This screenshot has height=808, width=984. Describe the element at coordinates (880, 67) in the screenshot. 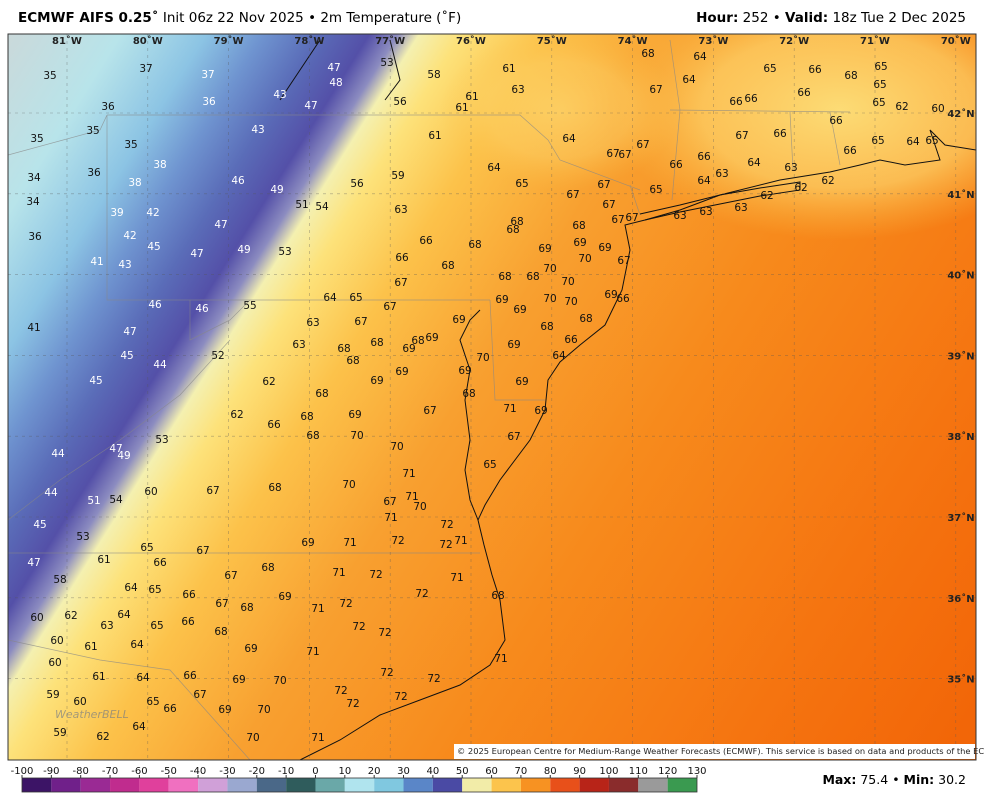

I see `station-value: 65` at that location.